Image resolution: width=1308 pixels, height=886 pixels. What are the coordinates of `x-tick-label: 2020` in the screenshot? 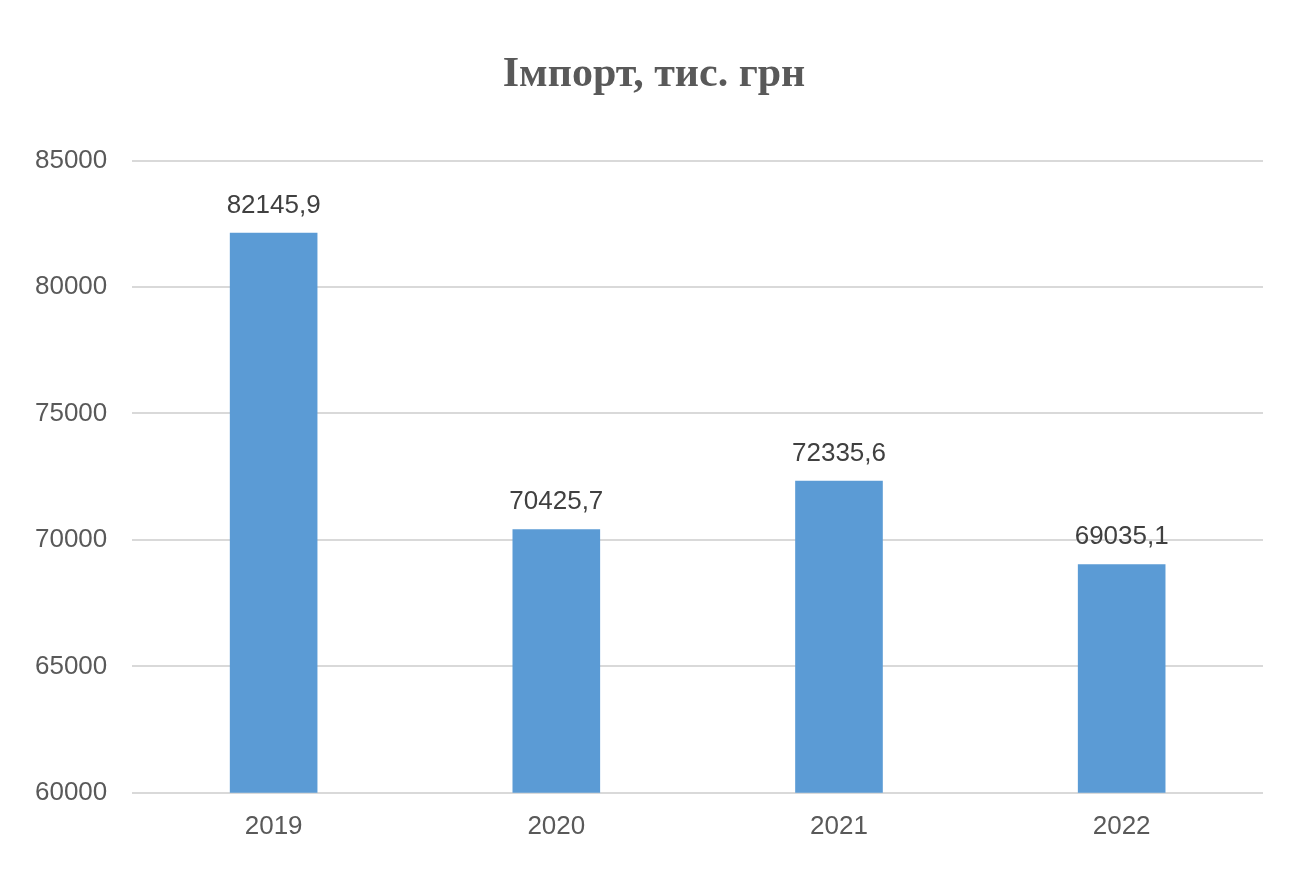 It's located at (556, 824).